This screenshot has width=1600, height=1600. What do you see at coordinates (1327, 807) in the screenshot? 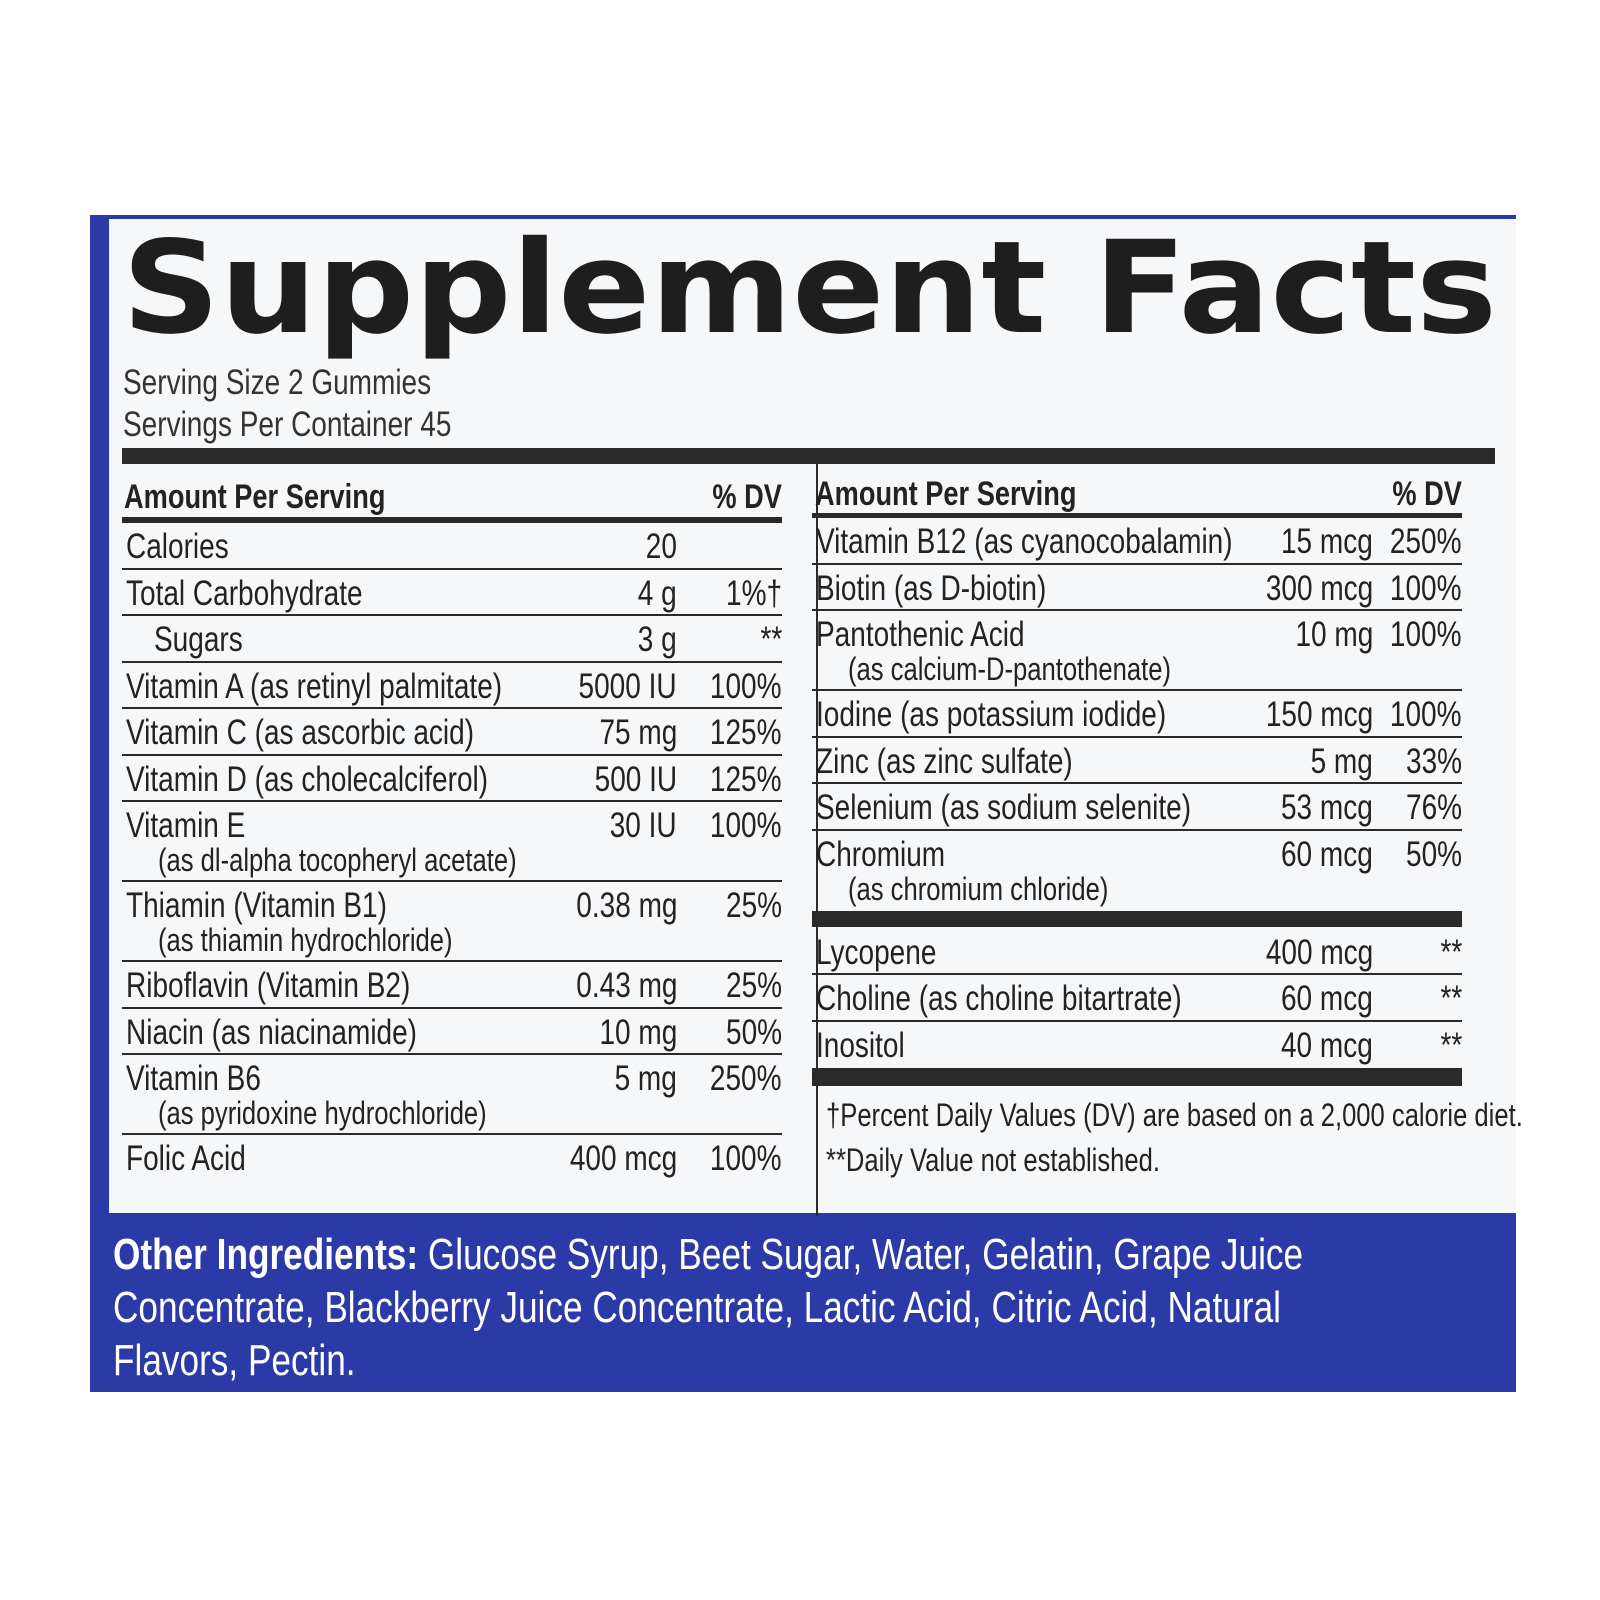
I see `row-amount: 53 mcg` at bounding box center [1327, 807].